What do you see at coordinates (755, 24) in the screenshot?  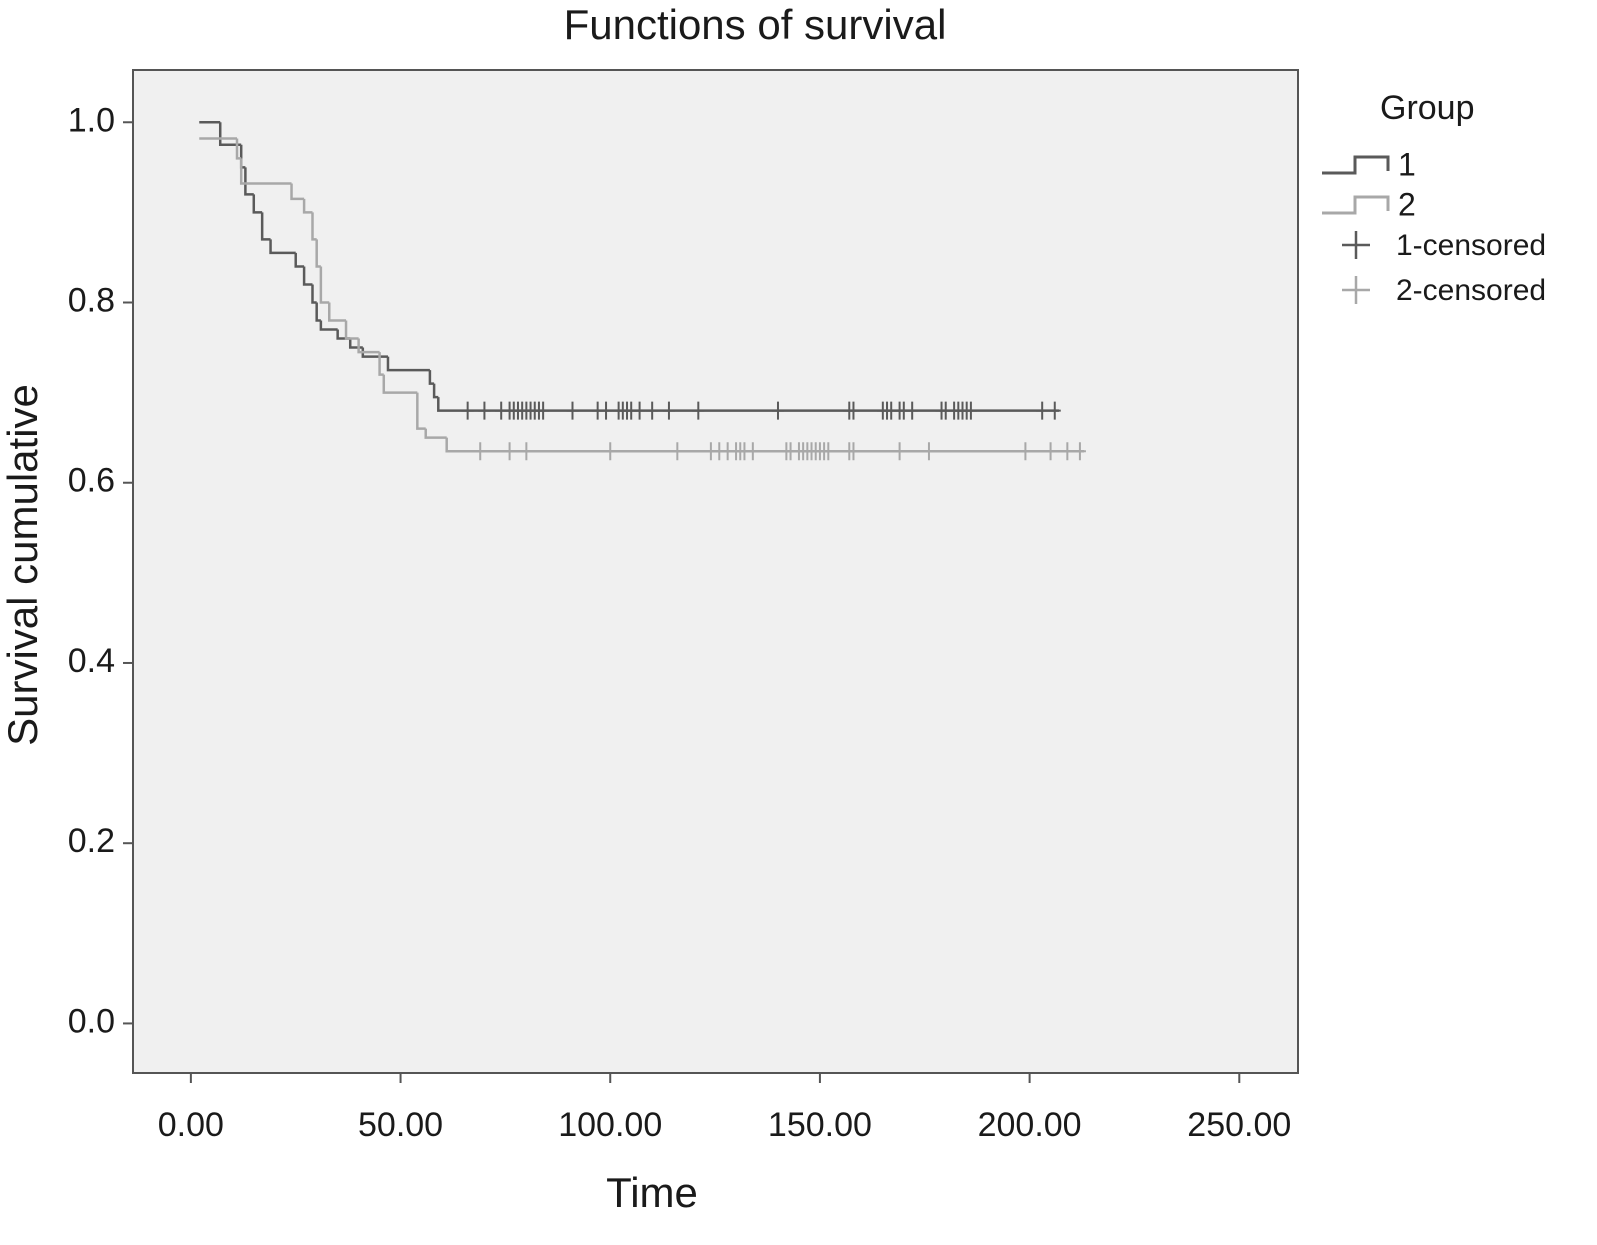 I see `chart-title: Functions of survival` at bounding box center [755, 24].